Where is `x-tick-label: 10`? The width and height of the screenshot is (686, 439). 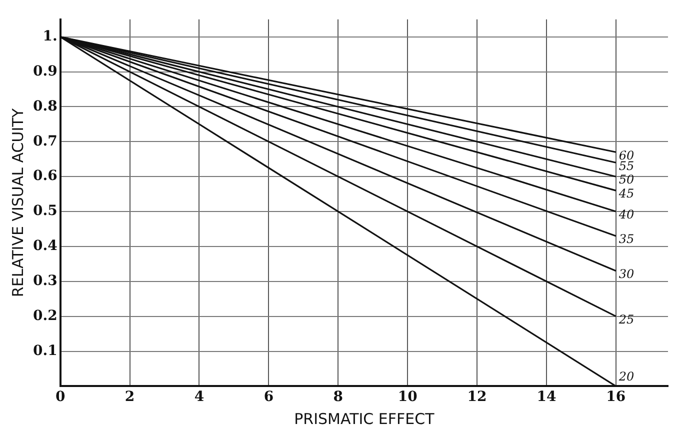
x-tick-label: 10 is located at coordinates (408, 397).